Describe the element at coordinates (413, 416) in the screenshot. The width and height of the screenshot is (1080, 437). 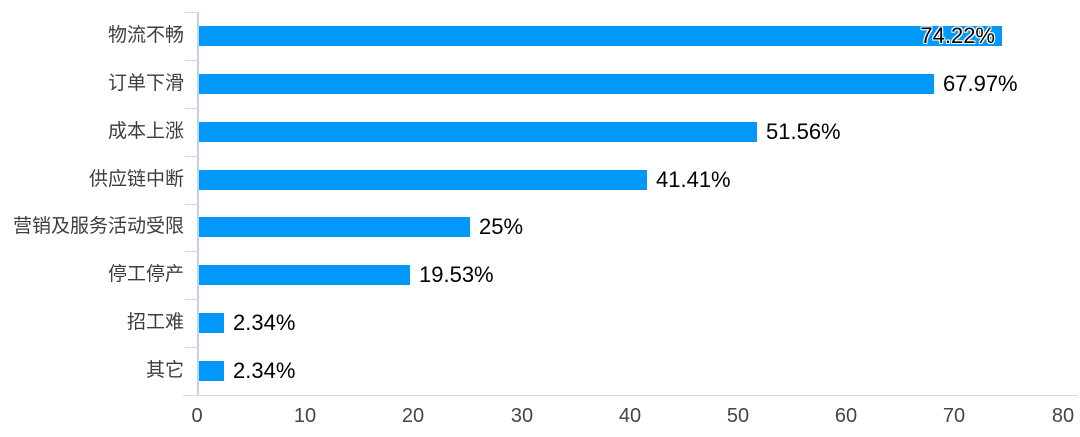
I see `x-axis-tick-label: 20` at that location.